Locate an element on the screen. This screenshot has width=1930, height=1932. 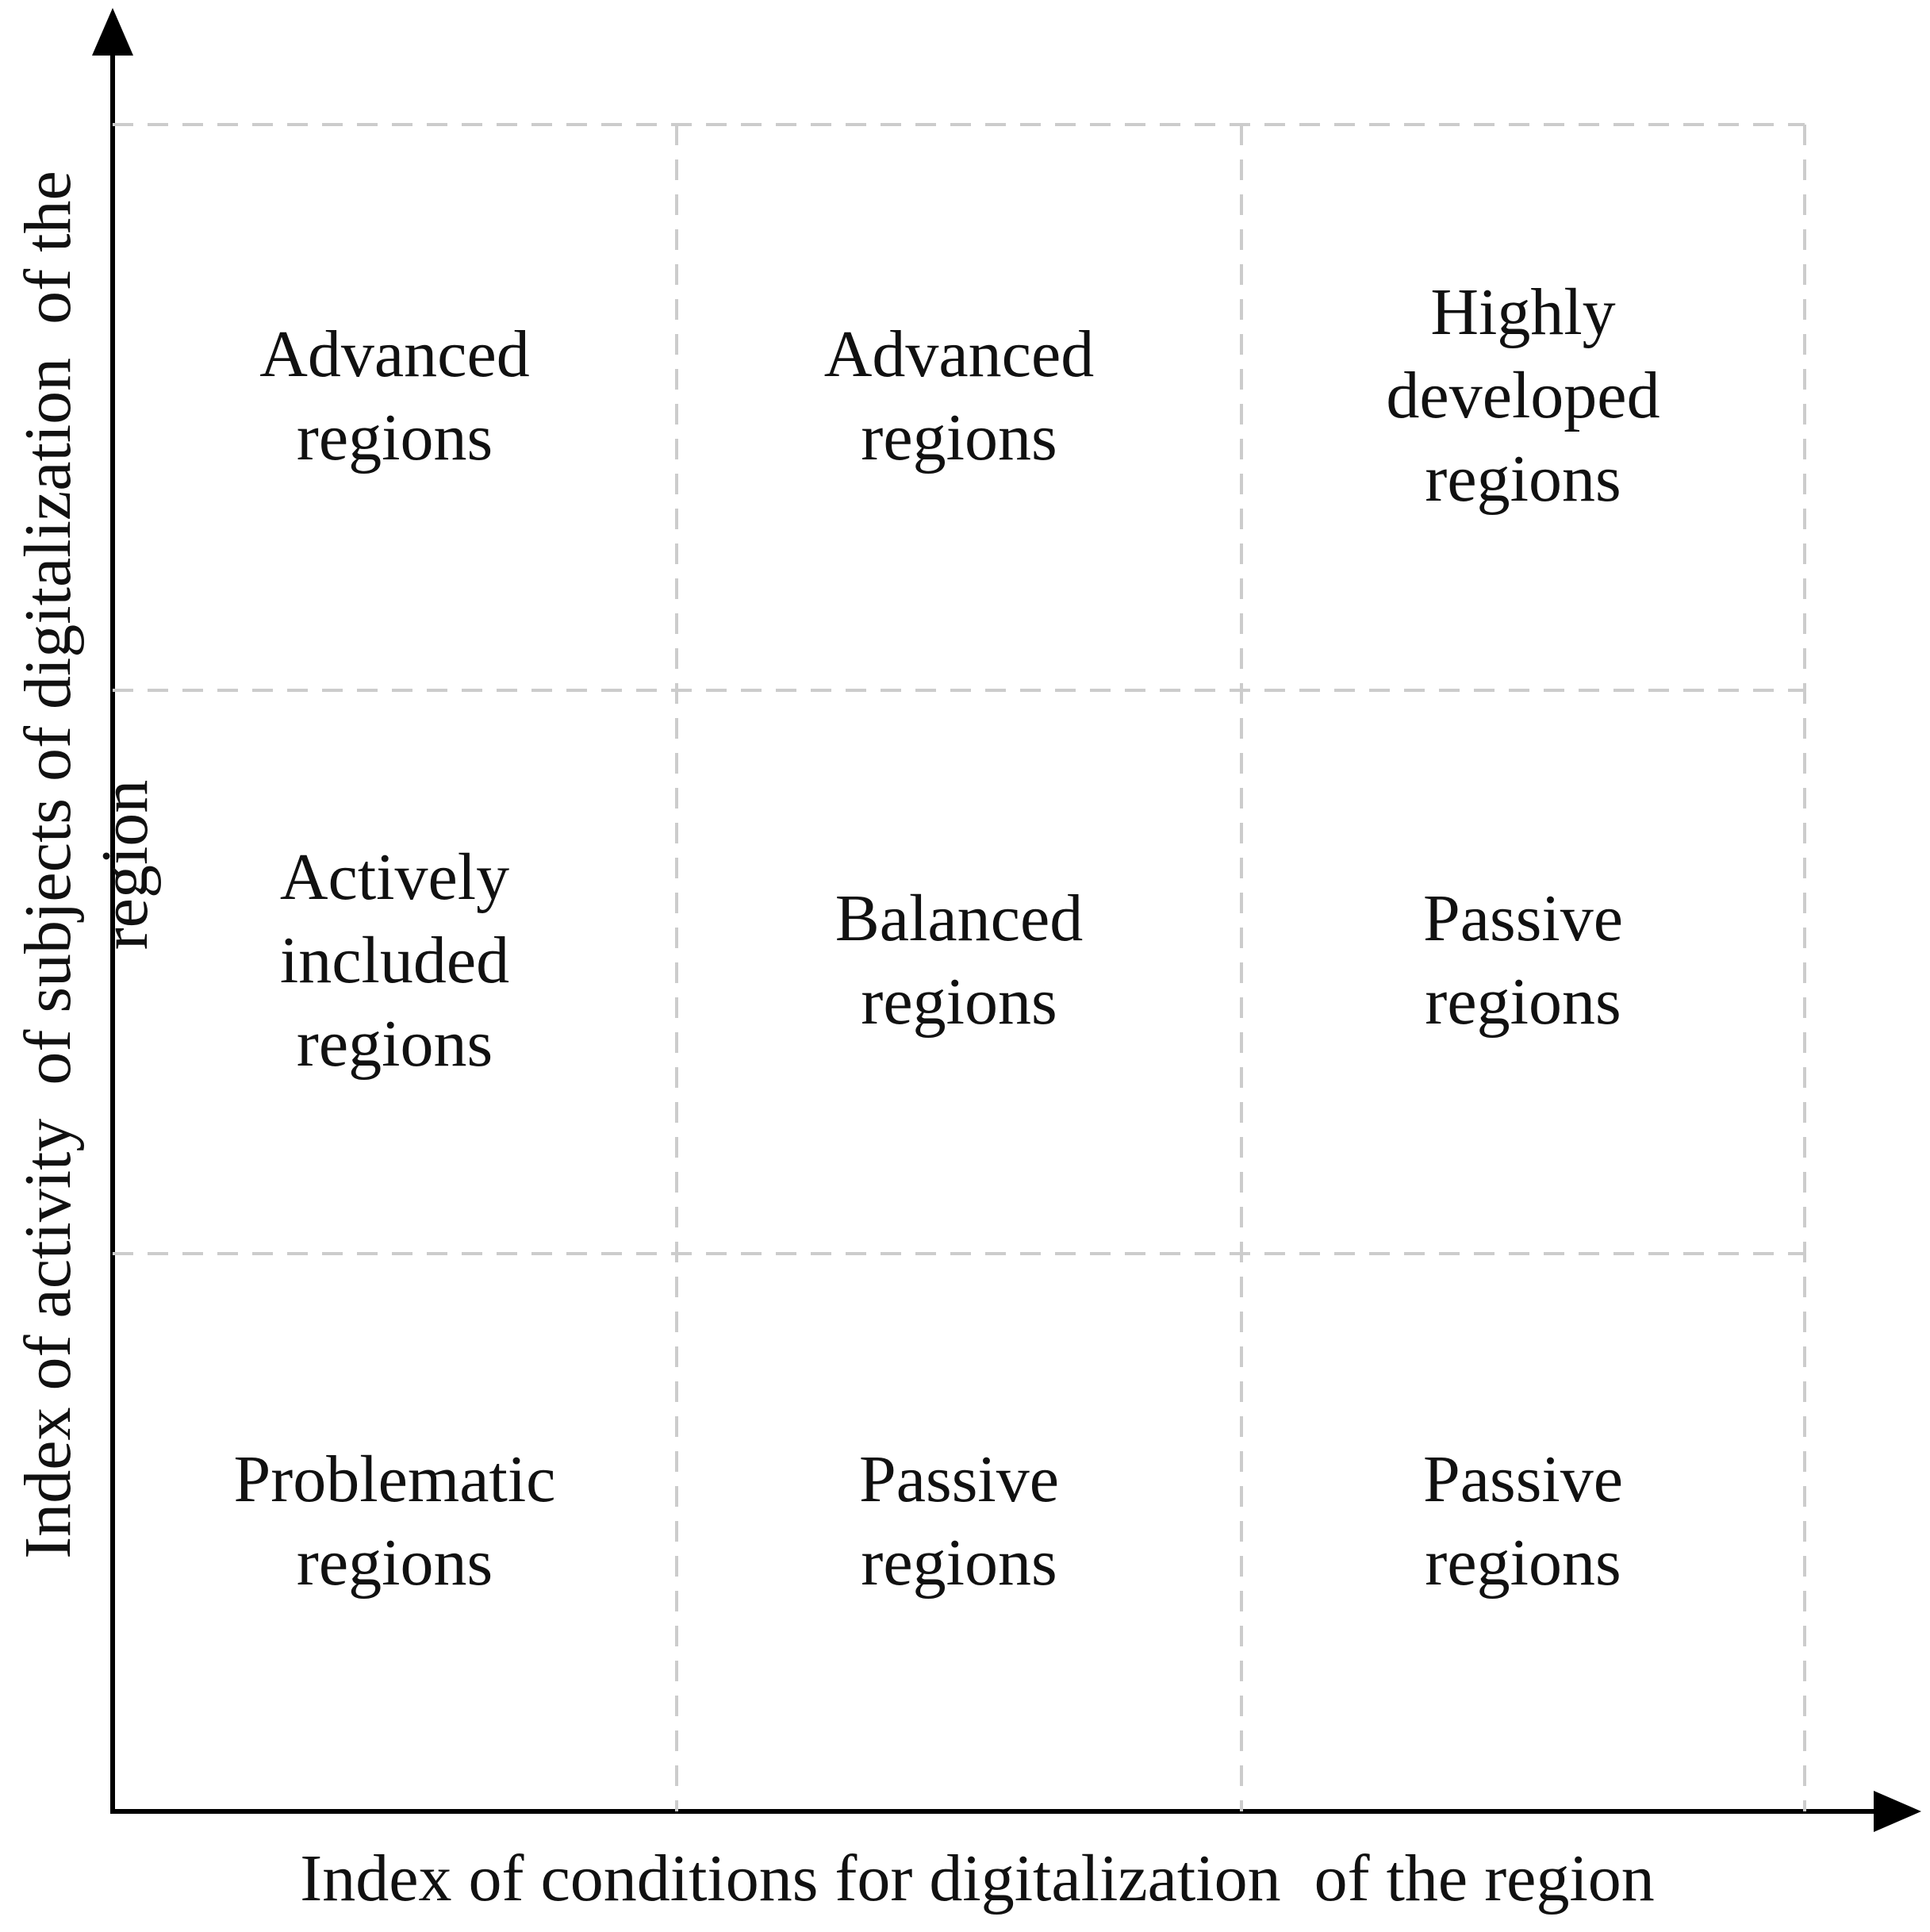
grid-hline-bottom is located at coordinates (959, 1253).